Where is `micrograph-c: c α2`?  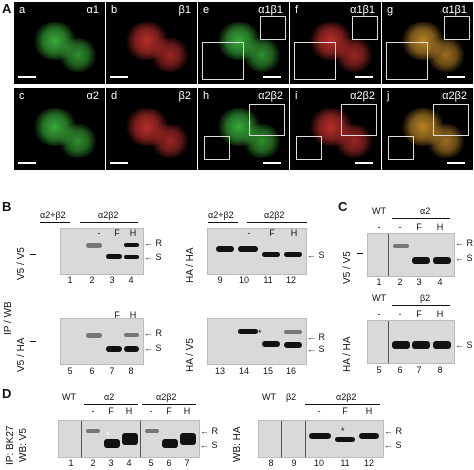
micrograph-c: c α2 is located at coordinates (59, 129).